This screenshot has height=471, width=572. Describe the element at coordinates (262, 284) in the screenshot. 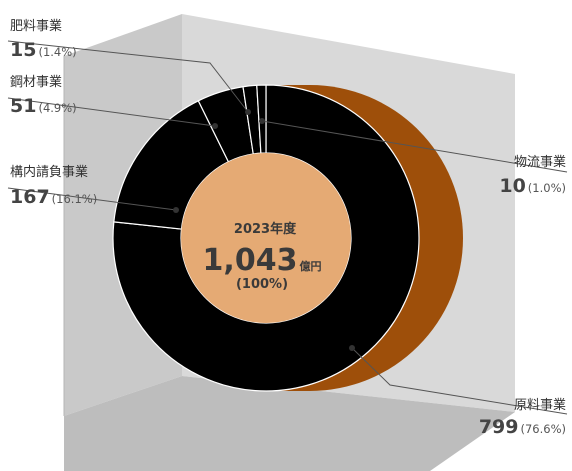

I see `center-percent-label: (100%)` at that location.